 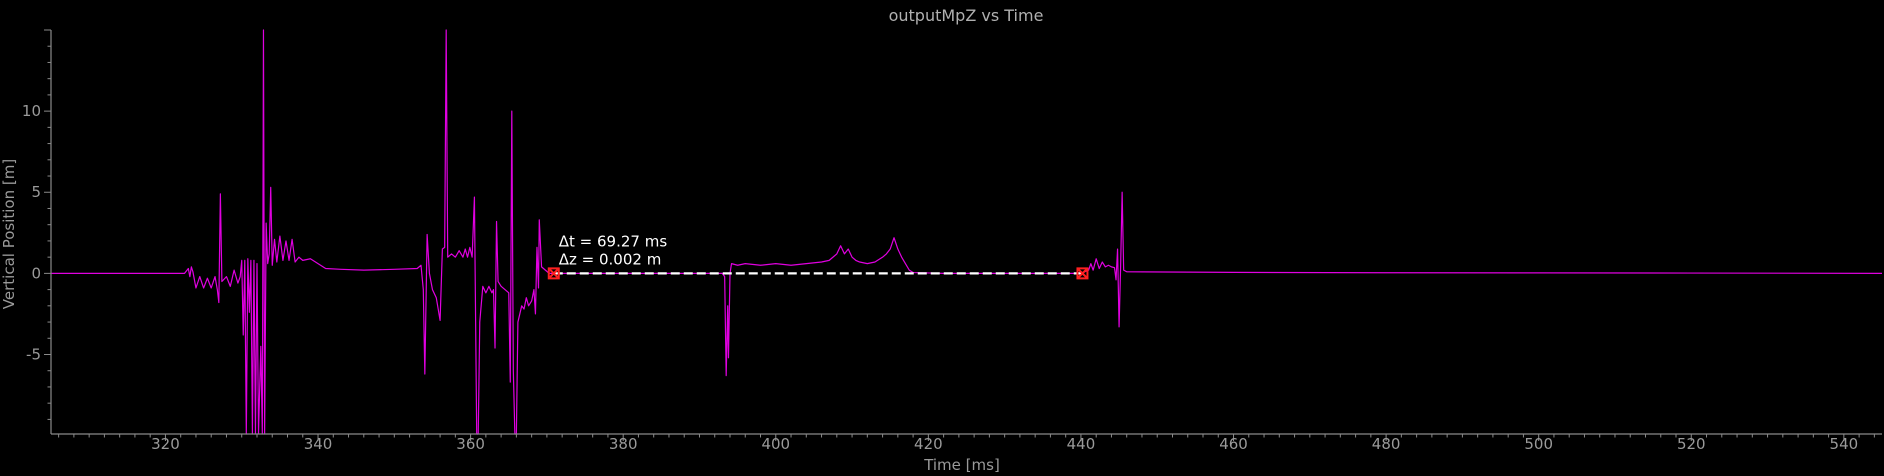 What do you see at coordinates (1233, 444) in the screenshot?
I see `x-tick-label: 460` at bounding box center [1233, 444].